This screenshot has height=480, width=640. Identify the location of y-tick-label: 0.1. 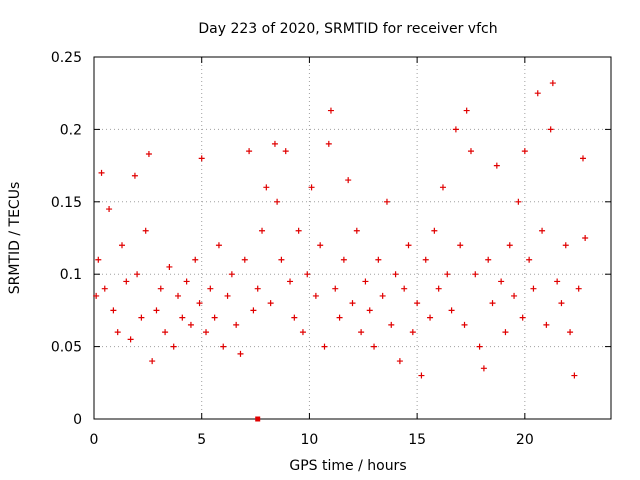
(71, 275).